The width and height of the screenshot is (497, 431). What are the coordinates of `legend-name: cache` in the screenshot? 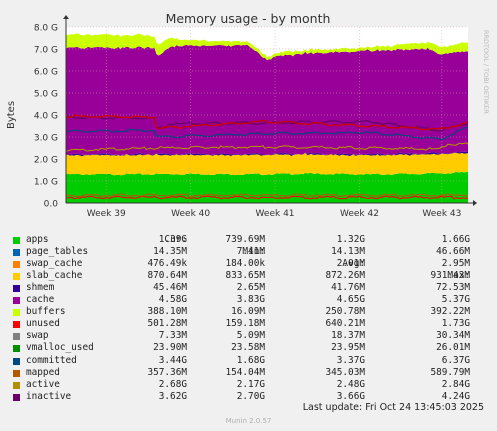 It's located at (40, 300).